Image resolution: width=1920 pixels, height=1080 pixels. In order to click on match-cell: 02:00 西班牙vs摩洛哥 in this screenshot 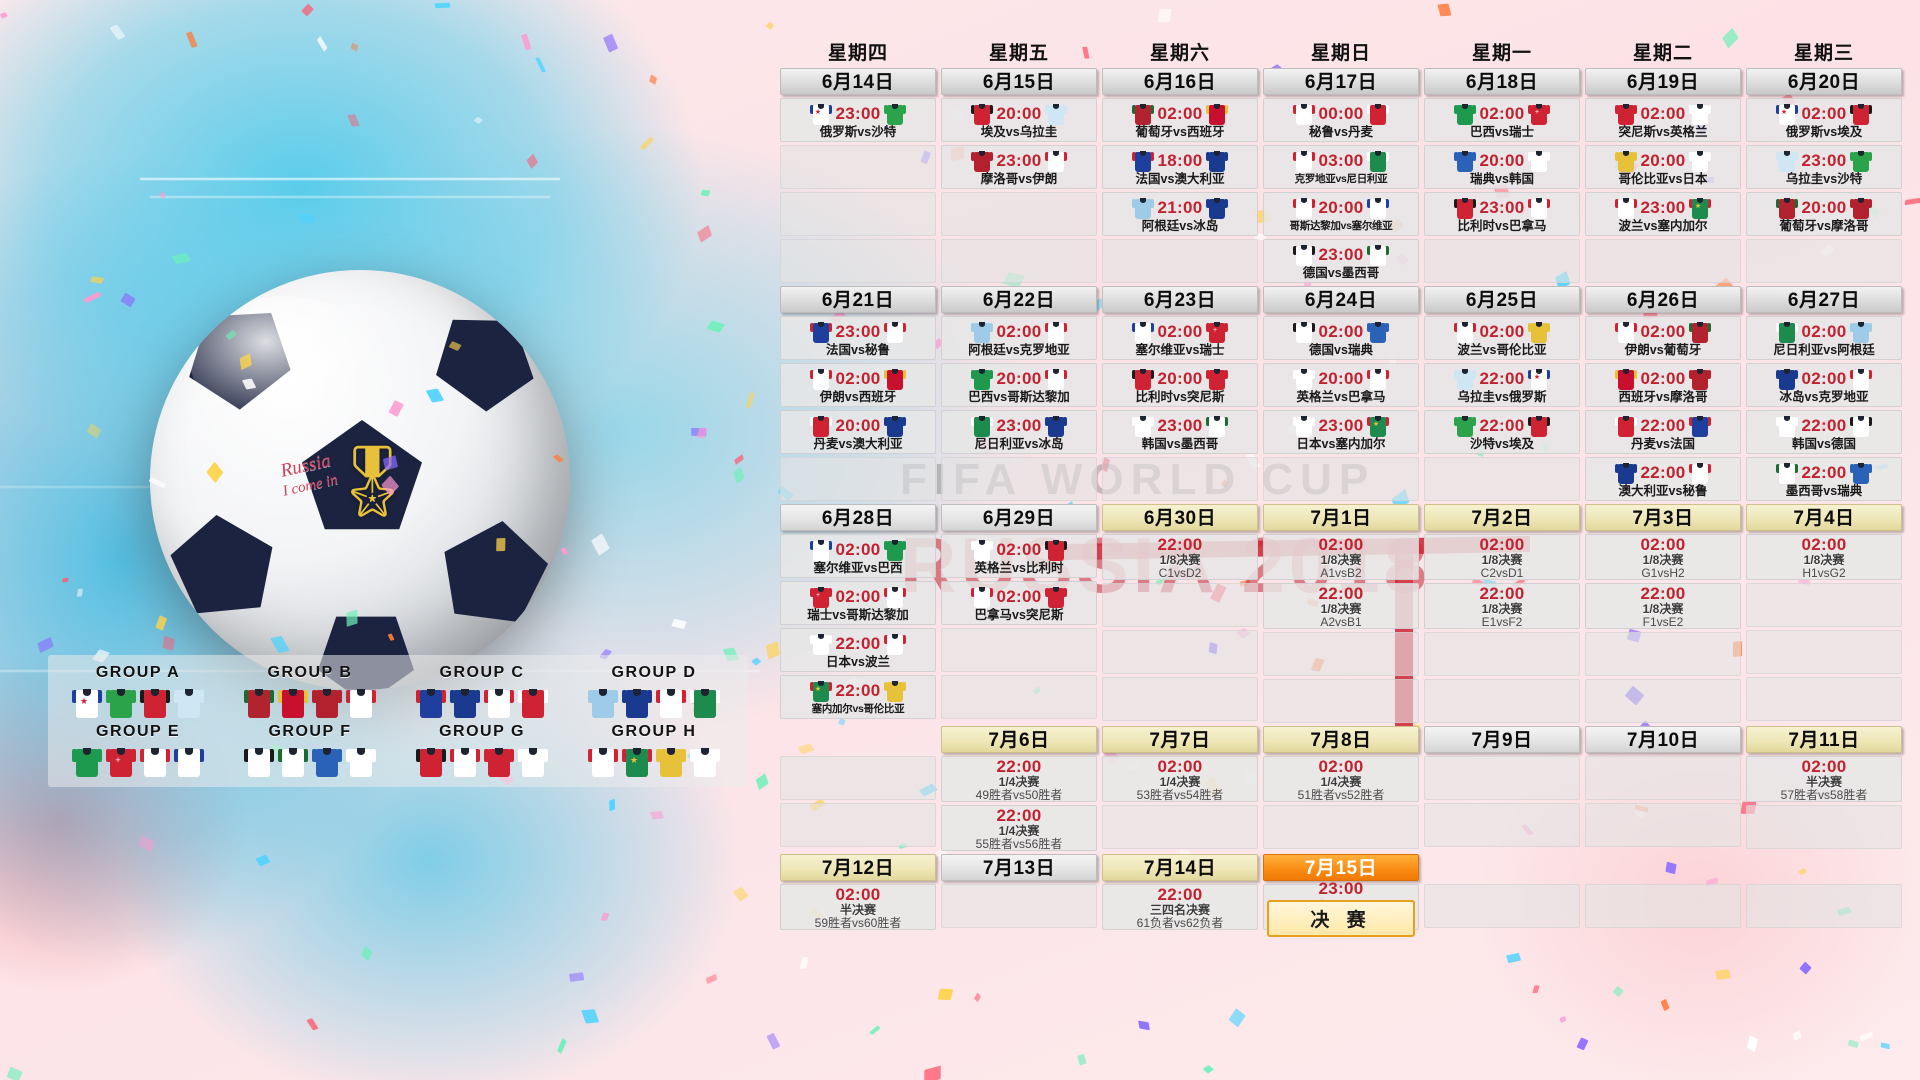, I will do `click(1663, 385)`.